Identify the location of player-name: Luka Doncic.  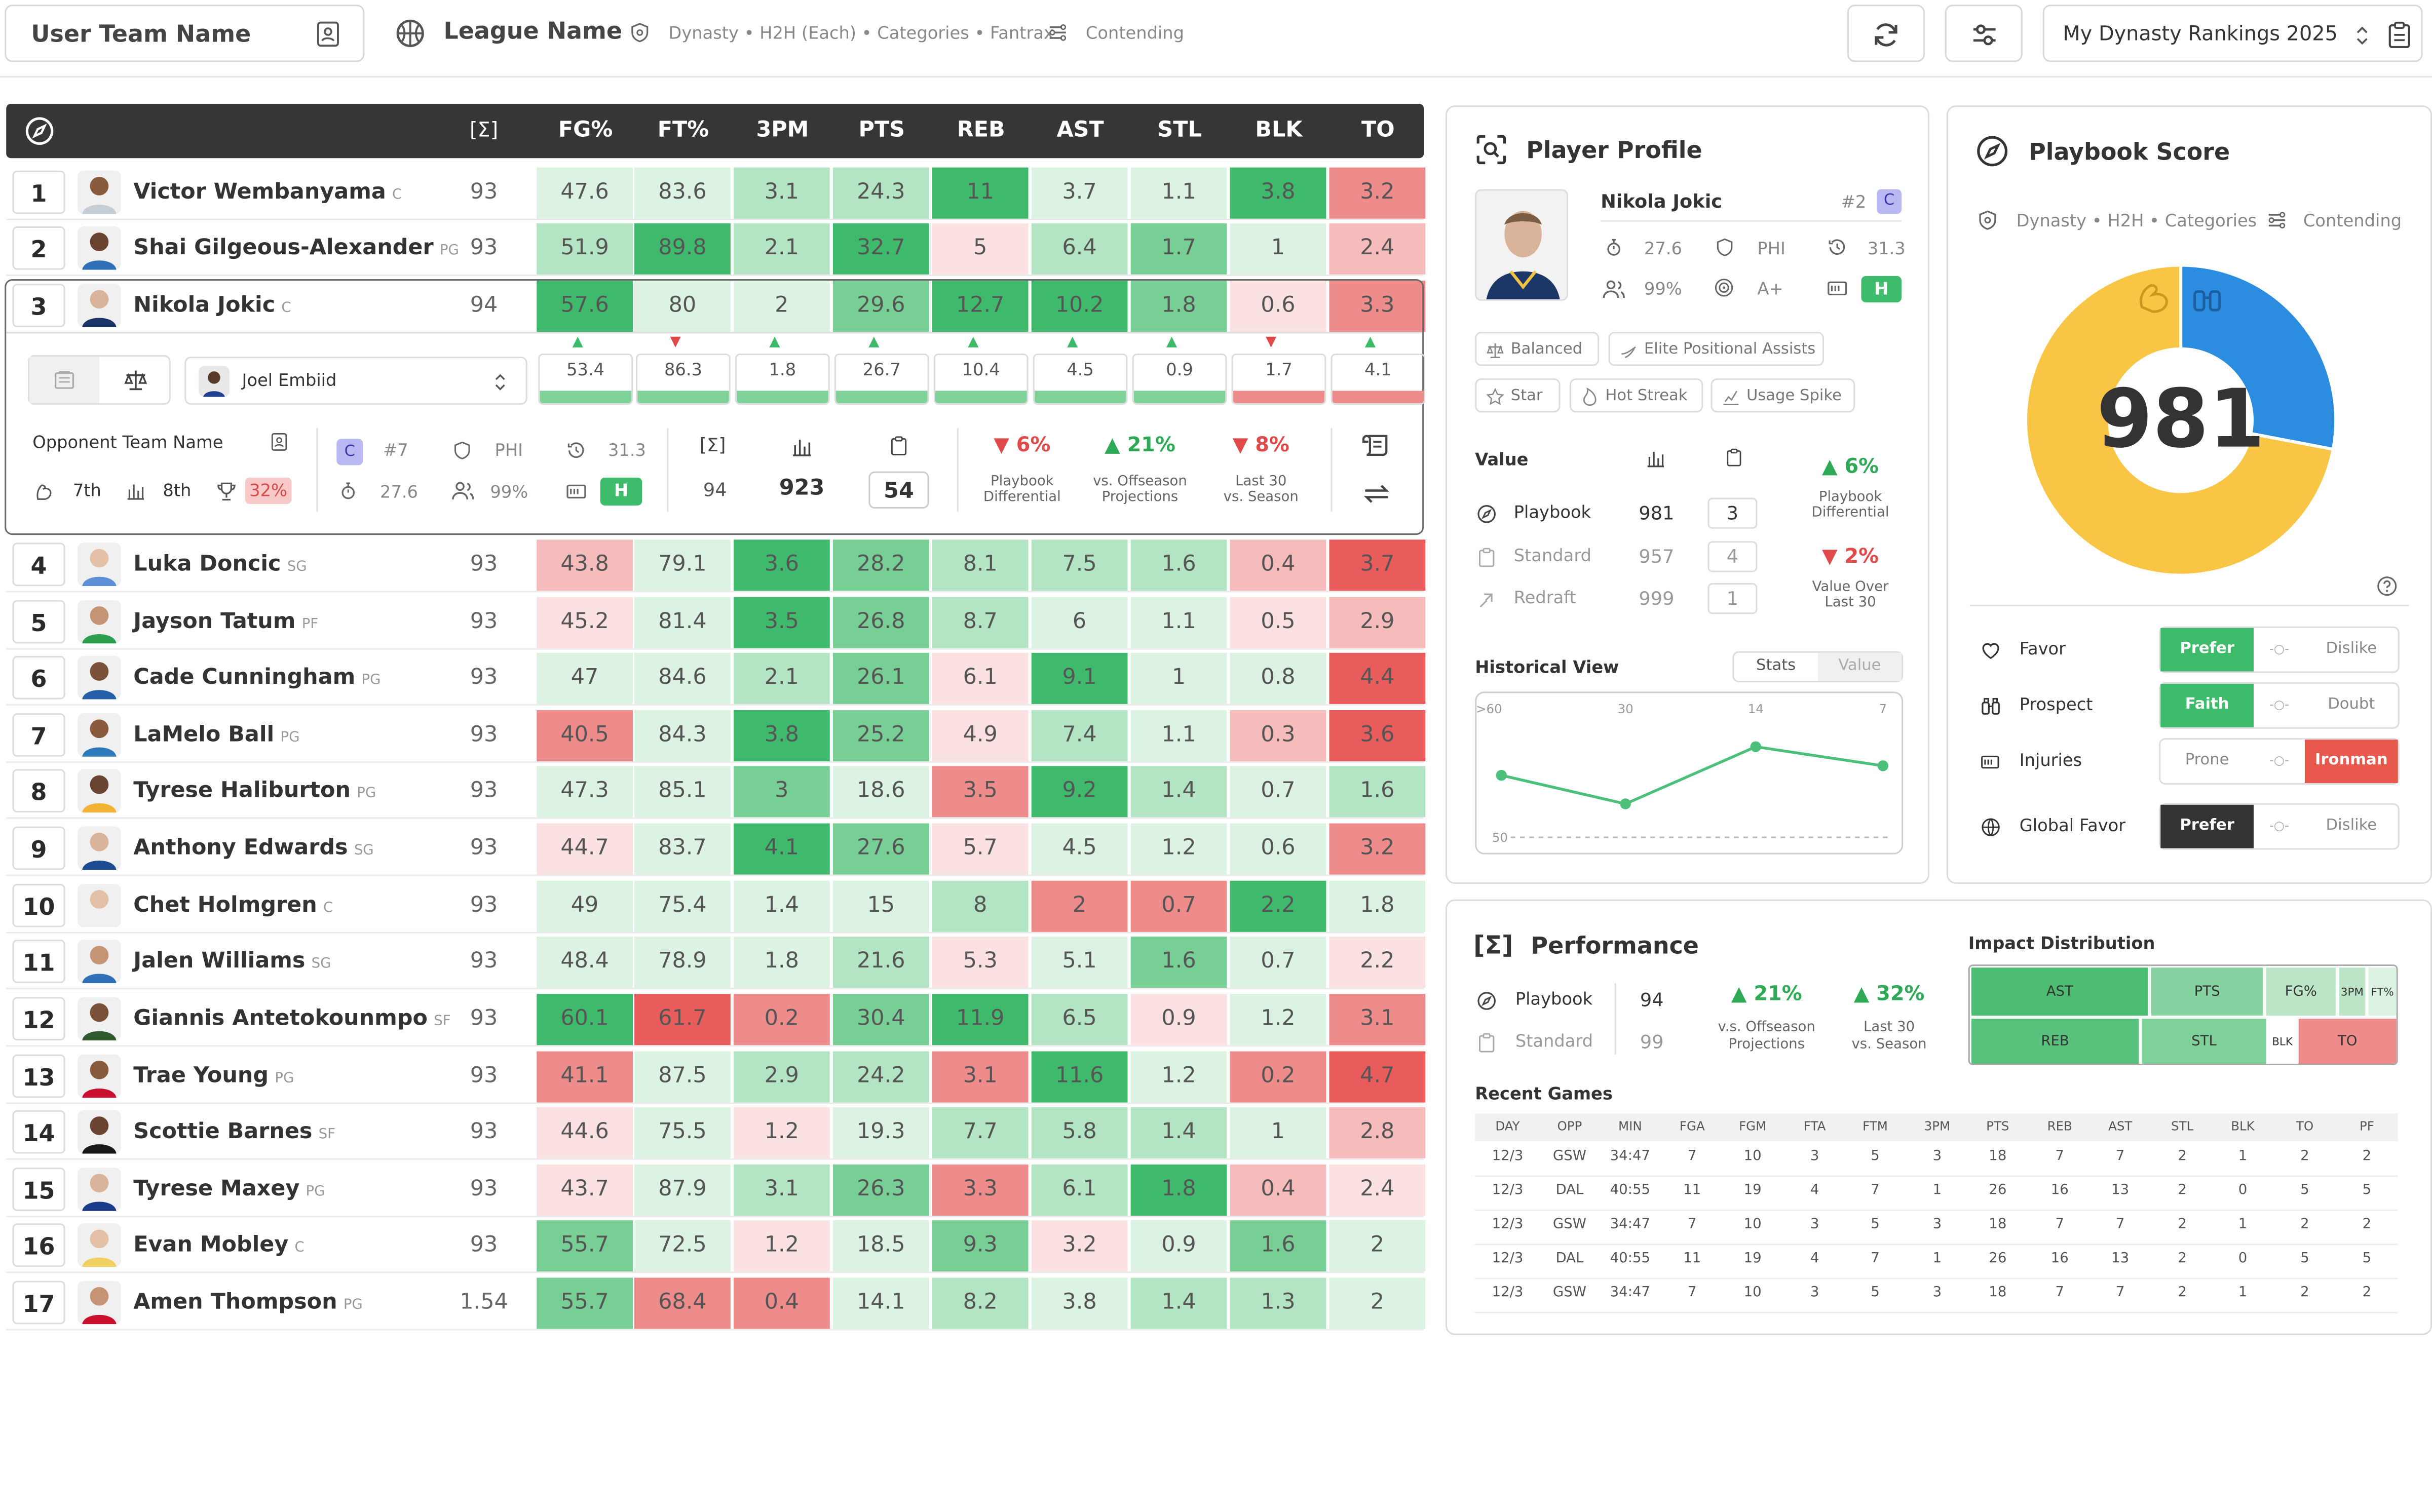
(207, 564).